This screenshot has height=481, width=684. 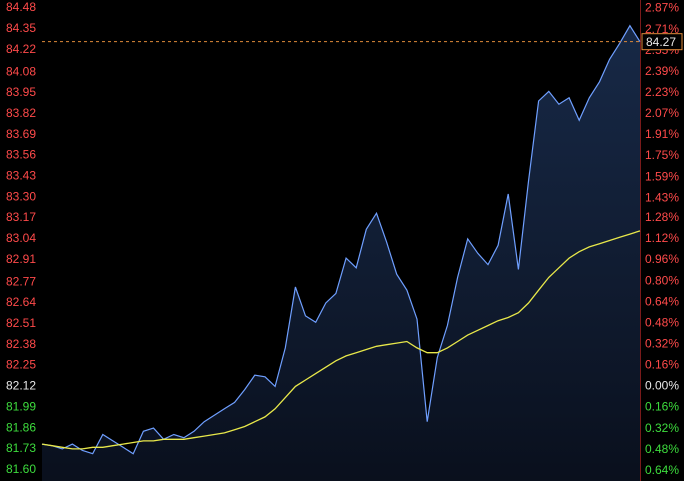 I want to click on y2-tick-label: 0.00%, so click(x=662, y=386).